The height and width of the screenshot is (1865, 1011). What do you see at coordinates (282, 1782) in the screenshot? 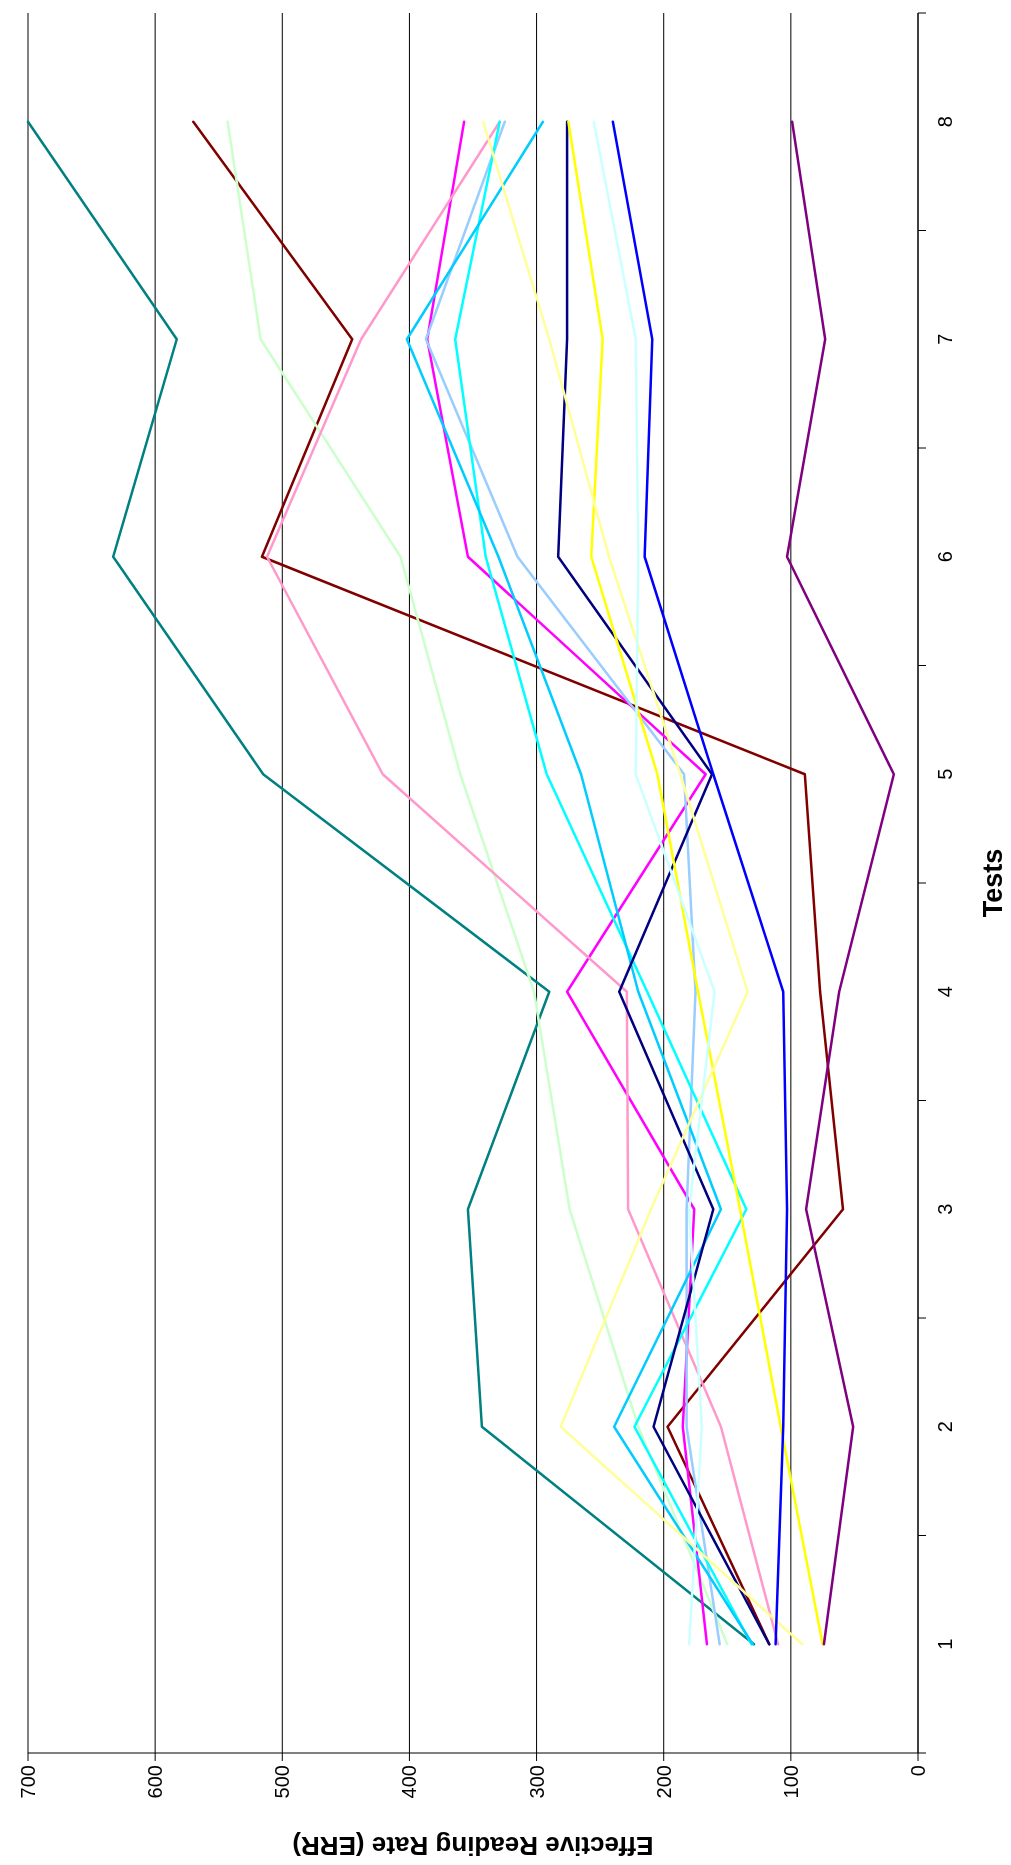
I see `x-tick-label: 500` at bounding box center [282, 1782].